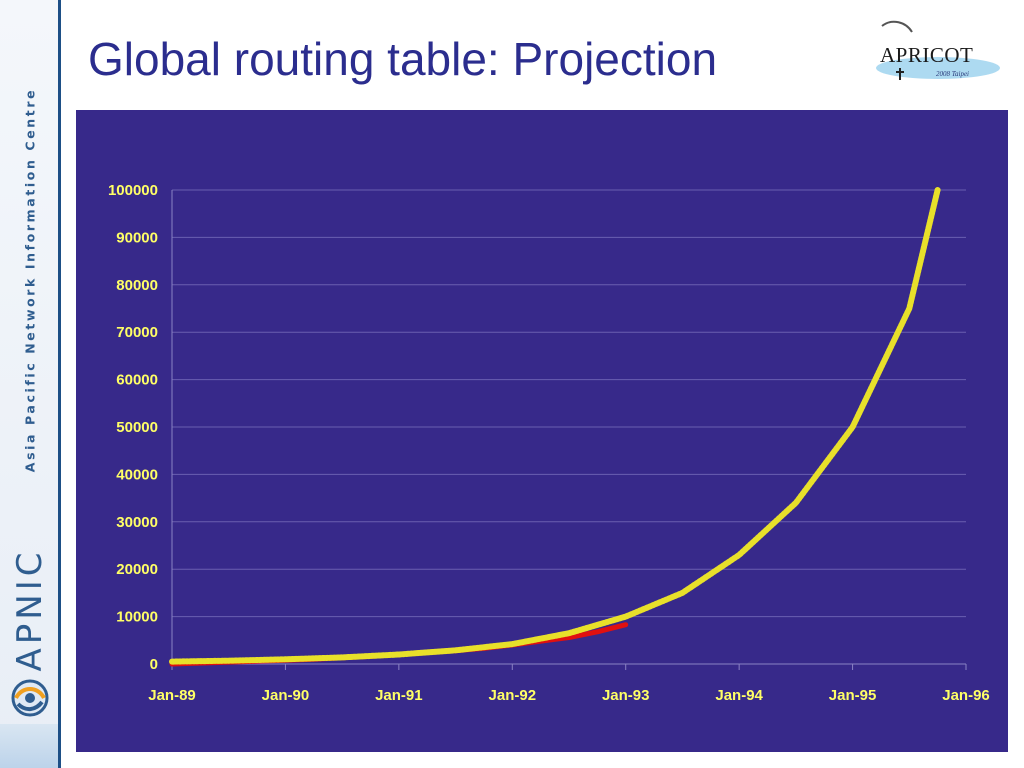  I want to click on y-tick-label: 90000, so click(137, 237).